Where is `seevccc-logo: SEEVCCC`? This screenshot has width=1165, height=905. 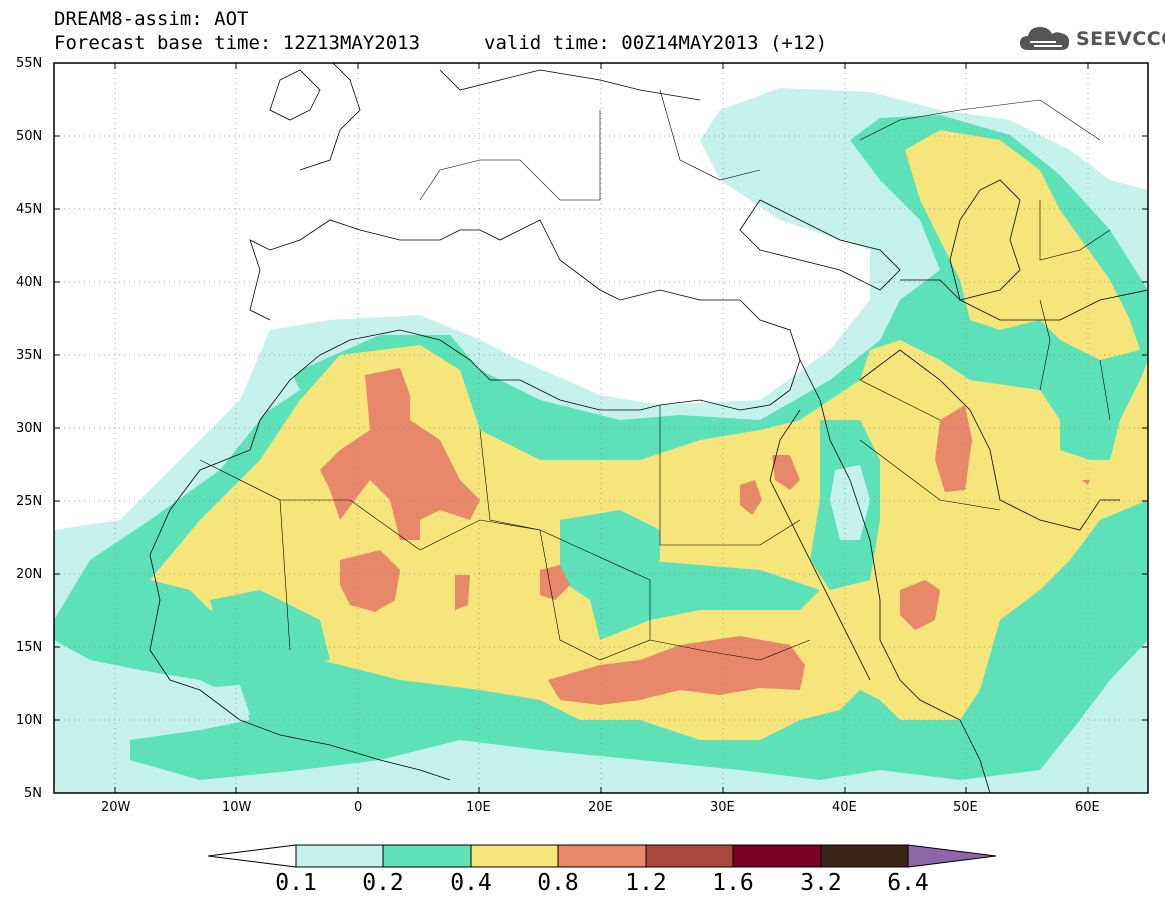
seevccc-logo: SEEVCCC is located at coordinates (1091, 39).